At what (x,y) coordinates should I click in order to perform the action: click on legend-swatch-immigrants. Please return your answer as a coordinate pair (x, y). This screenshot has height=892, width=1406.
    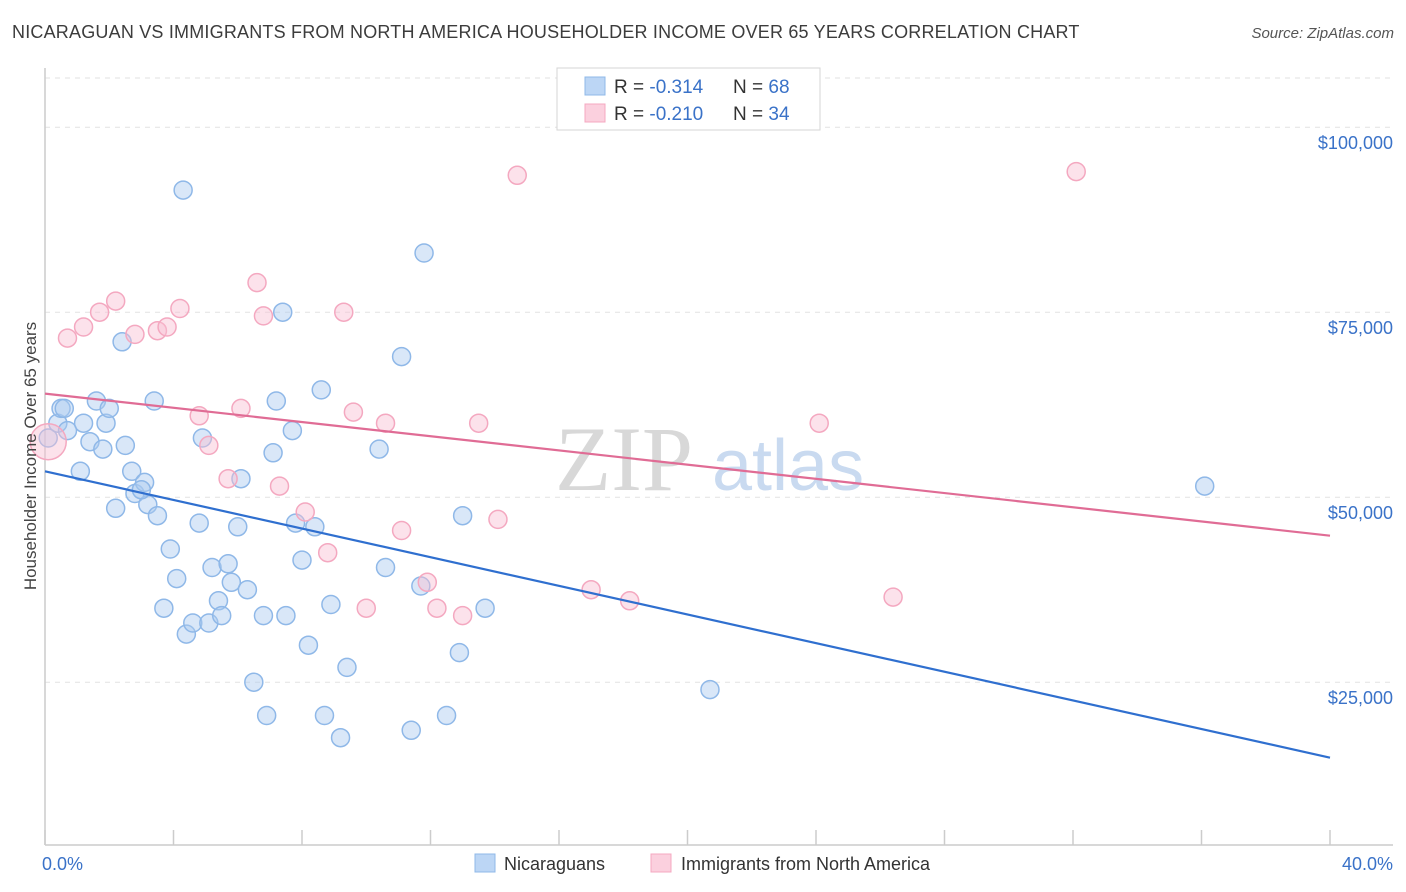
    Looking at the image, I should click on (595, 113).